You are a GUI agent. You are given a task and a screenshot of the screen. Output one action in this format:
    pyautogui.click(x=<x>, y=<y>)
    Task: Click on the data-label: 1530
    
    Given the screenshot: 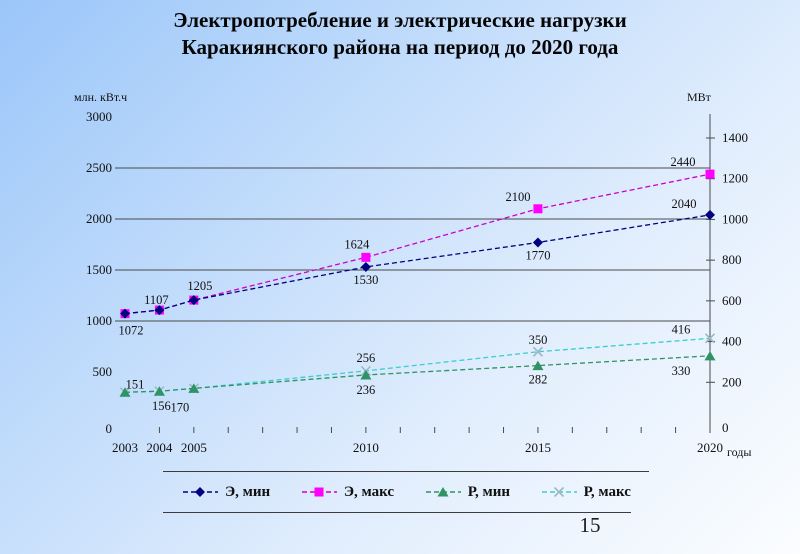 What is the action you would take?
    pyautogui.click(x=365, y=280)
    